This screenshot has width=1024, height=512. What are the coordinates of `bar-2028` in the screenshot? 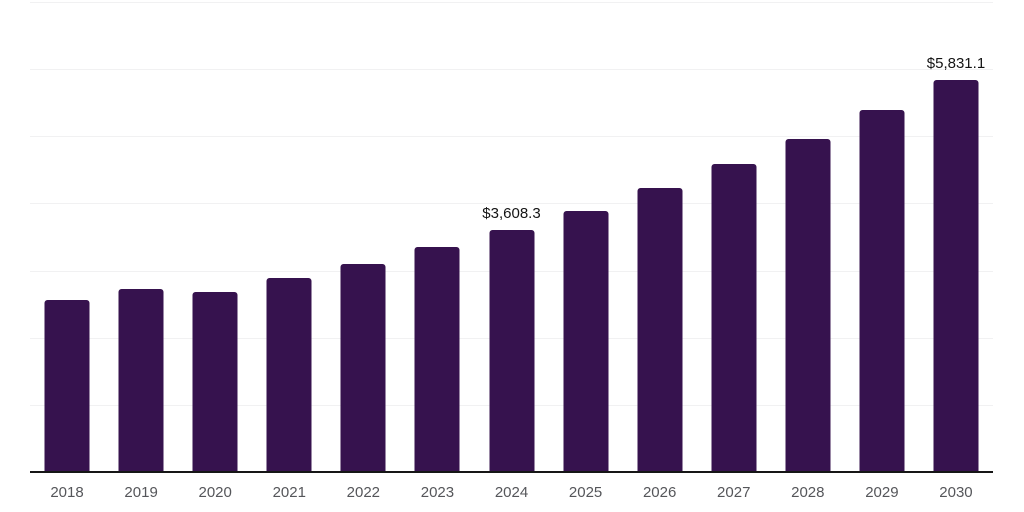 It's located at (808, 305).